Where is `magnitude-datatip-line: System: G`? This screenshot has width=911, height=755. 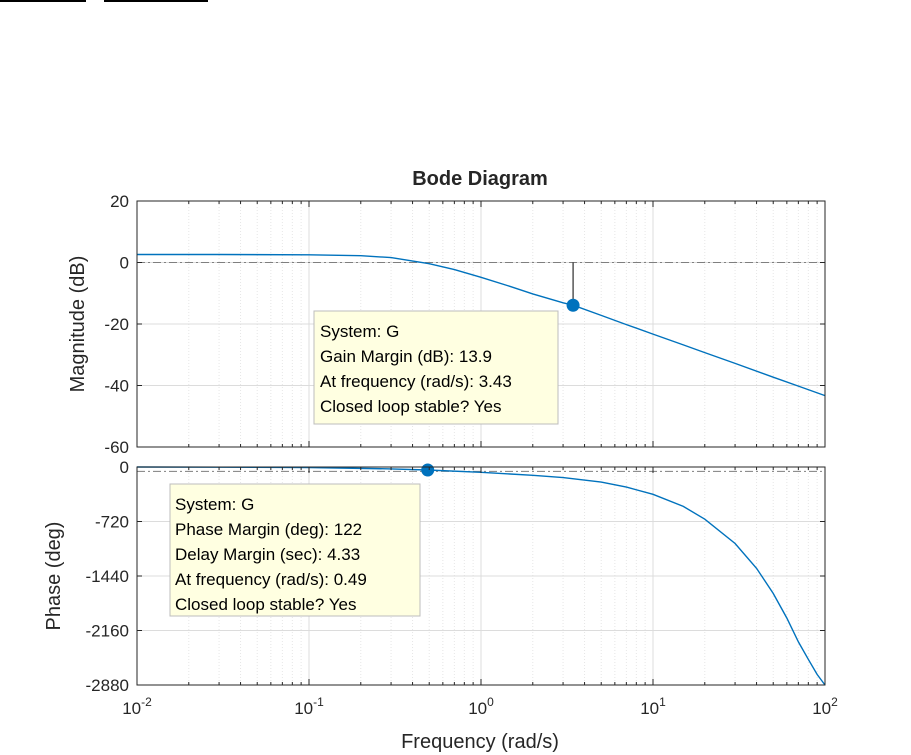 magnitude-datatip-line: System: G is located at coordinates (359, 331).